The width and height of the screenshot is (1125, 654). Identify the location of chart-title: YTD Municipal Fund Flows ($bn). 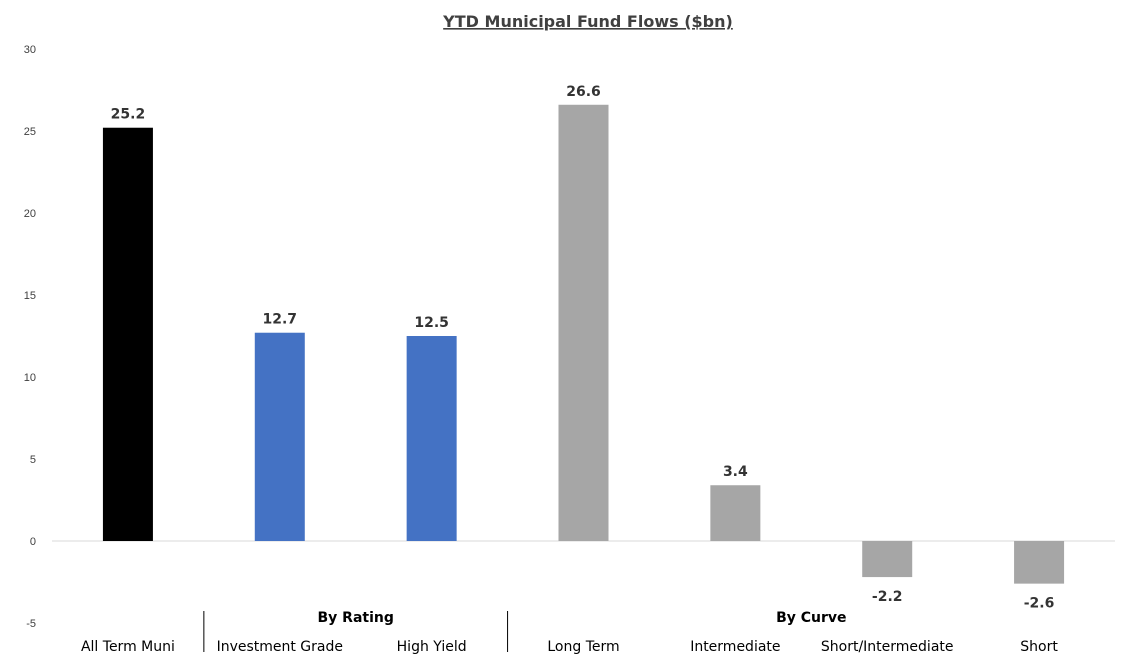
(587, 21).